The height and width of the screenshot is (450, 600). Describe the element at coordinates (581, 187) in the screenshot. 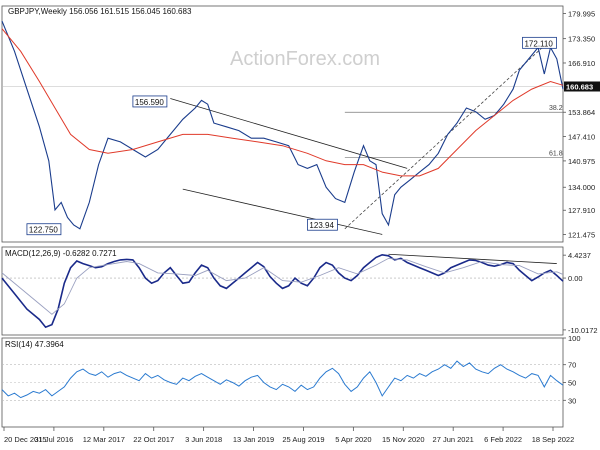

I see `price-tick-label: 134.000` at that location.